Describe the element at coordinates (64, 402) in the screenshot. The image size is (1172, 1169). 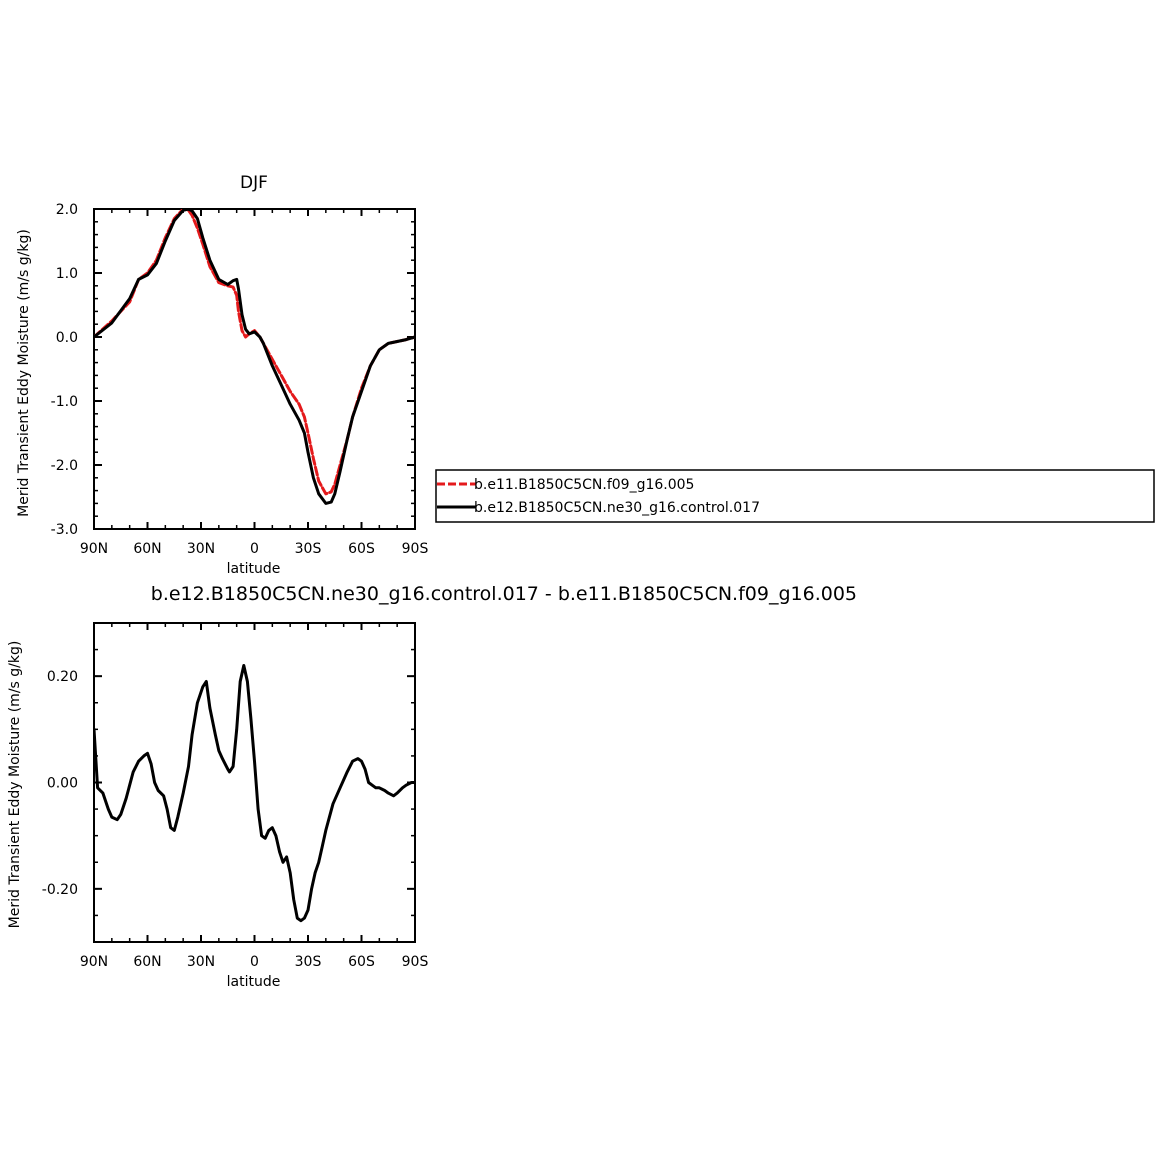
I see `y-tick-label: -1.0` at that location.